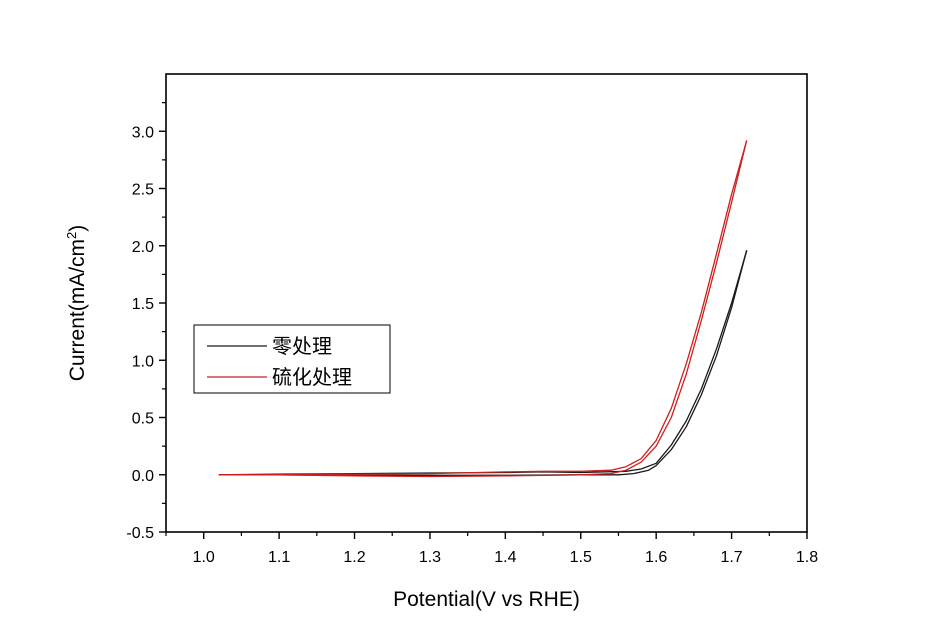 The width and height of the screenshot is (939, 638). I want to click on x-tick-label: 1.4, so click(505, 557).